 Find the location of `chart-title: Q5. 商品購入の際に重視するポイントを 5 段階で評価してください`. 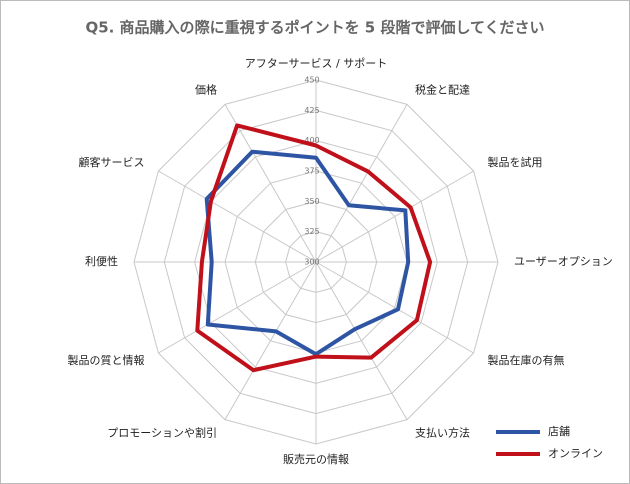

chart-title: Q5. 商品購入の際に重視するポイントを 5 段階で評価してください is located at coordinates (314, 28).